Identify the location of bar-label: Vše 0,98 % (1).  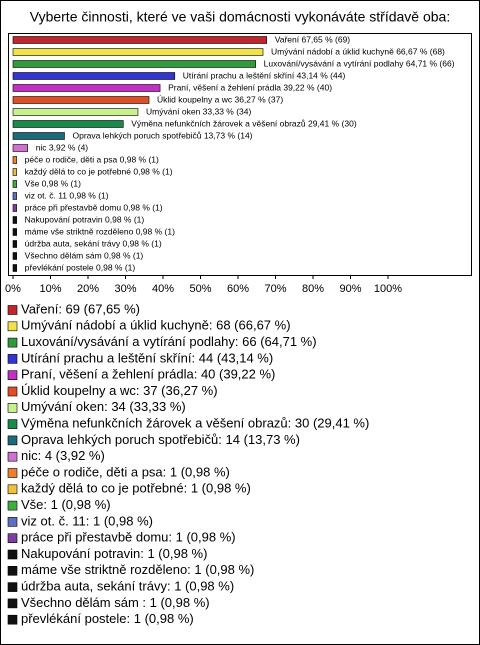
(53, 183).